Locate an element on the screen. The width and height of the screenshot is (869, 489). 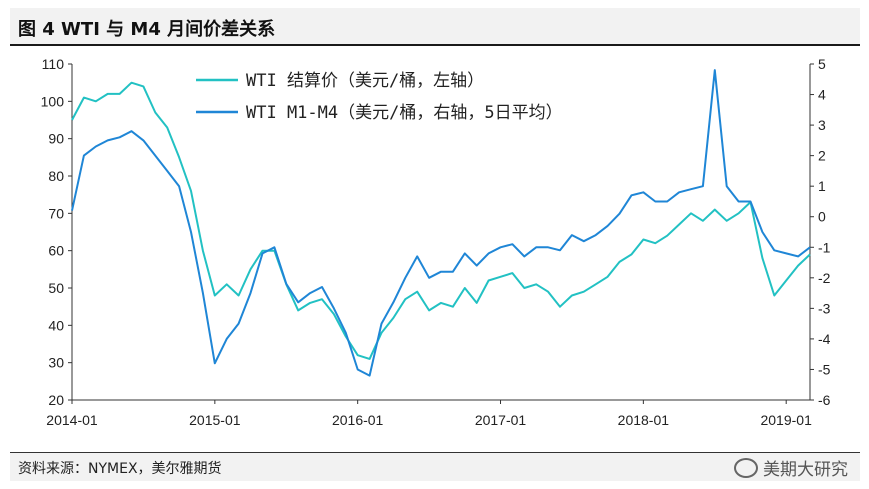
y-left-tick-label: 50 is located at coordinates (56, 288).